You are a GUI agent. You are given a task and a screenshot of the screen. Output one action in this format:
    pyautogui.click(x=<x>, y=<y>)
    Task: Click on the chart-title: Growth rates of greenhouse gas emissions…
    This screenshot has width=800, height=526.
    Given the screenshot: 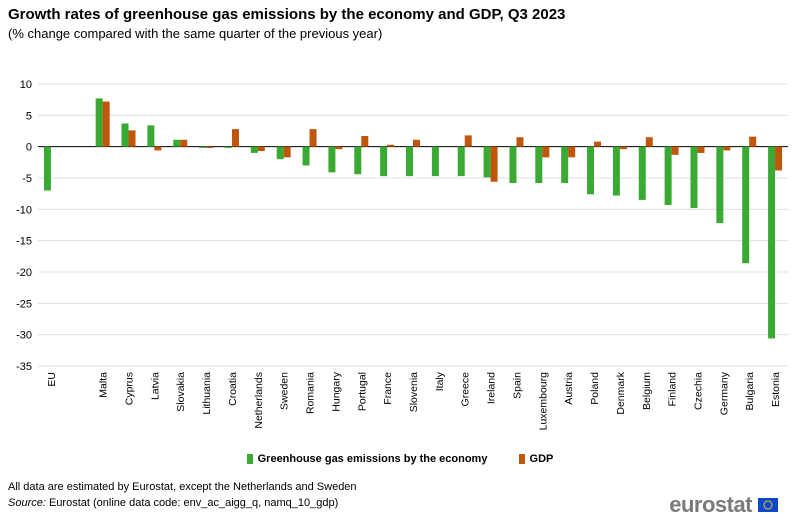 What is the action you would take?
    pyautogui.click(x=287, y=14)
    